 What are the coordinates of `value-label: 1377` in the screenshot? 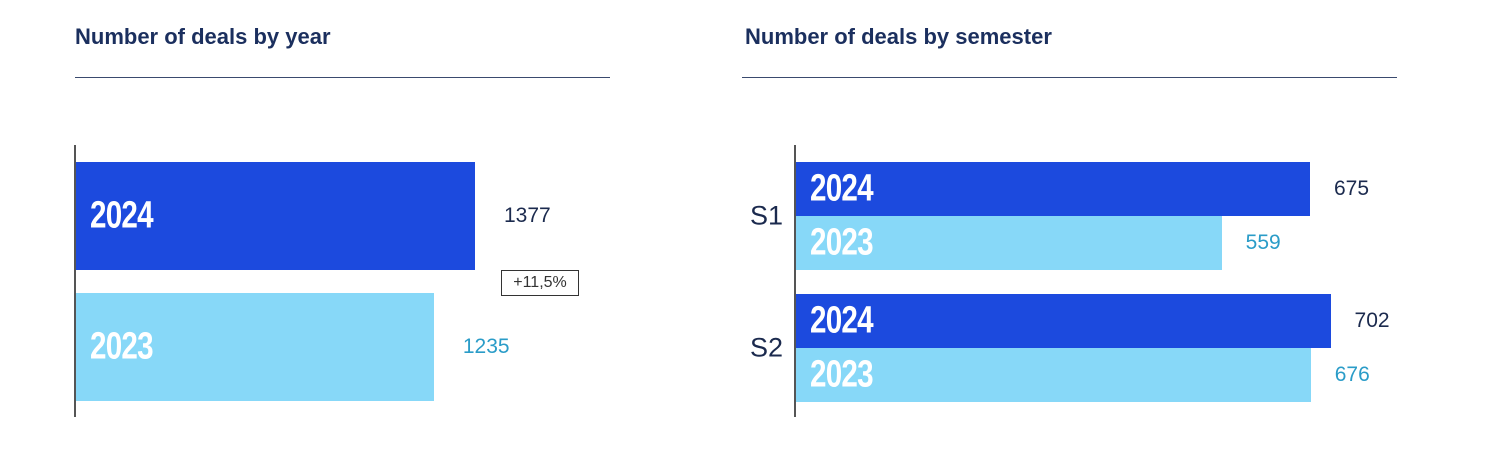 It's located at (527, 215).